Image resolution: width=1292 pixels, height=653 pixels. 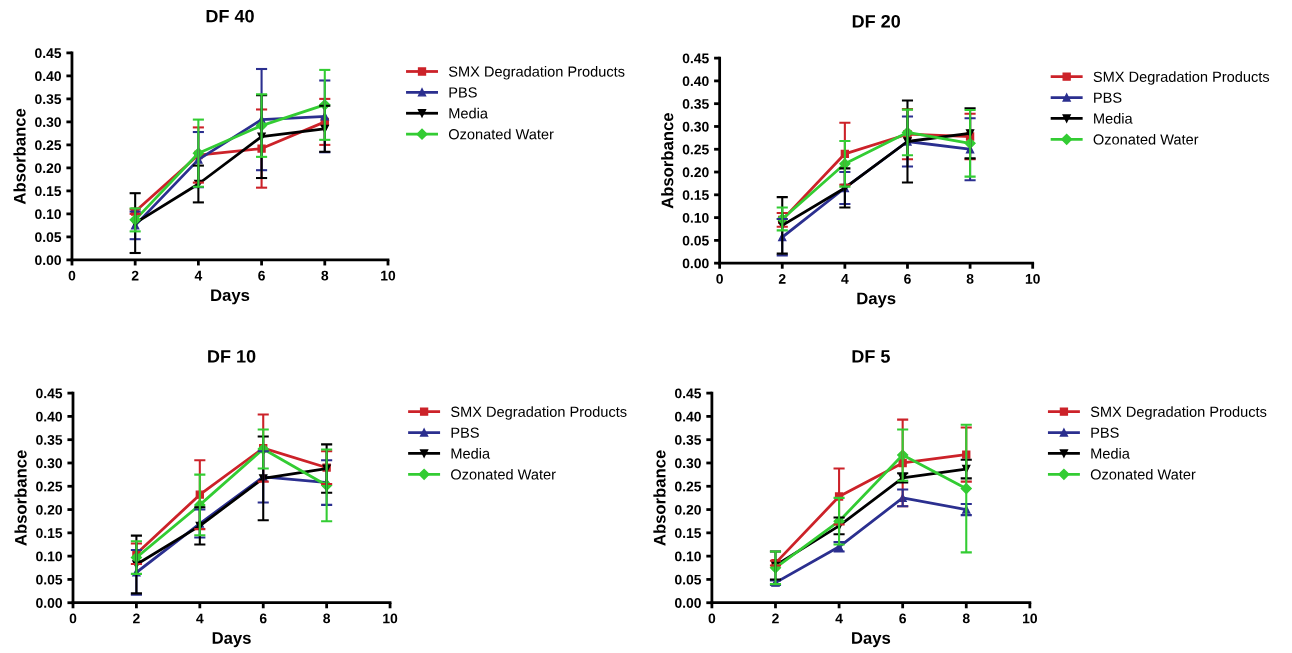 What do you see at coordinates (230, 16) in the screenshot?
I see `chart-title: DF 40` at bounding box center [230, 16].